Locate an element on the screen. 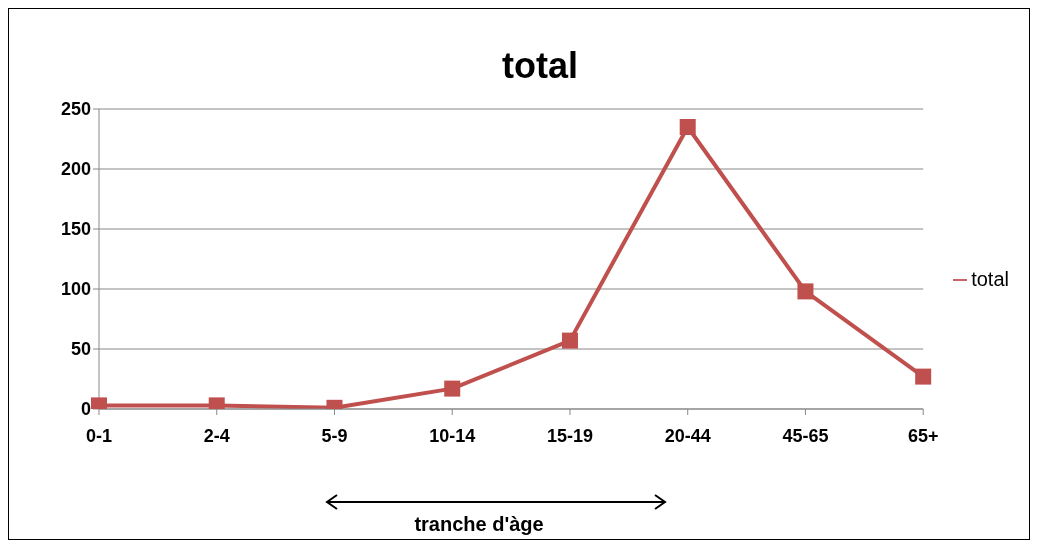 This screenshot has width=1040, height=551. x-tick-label: 5-9 is located at coordinates (334, 435).